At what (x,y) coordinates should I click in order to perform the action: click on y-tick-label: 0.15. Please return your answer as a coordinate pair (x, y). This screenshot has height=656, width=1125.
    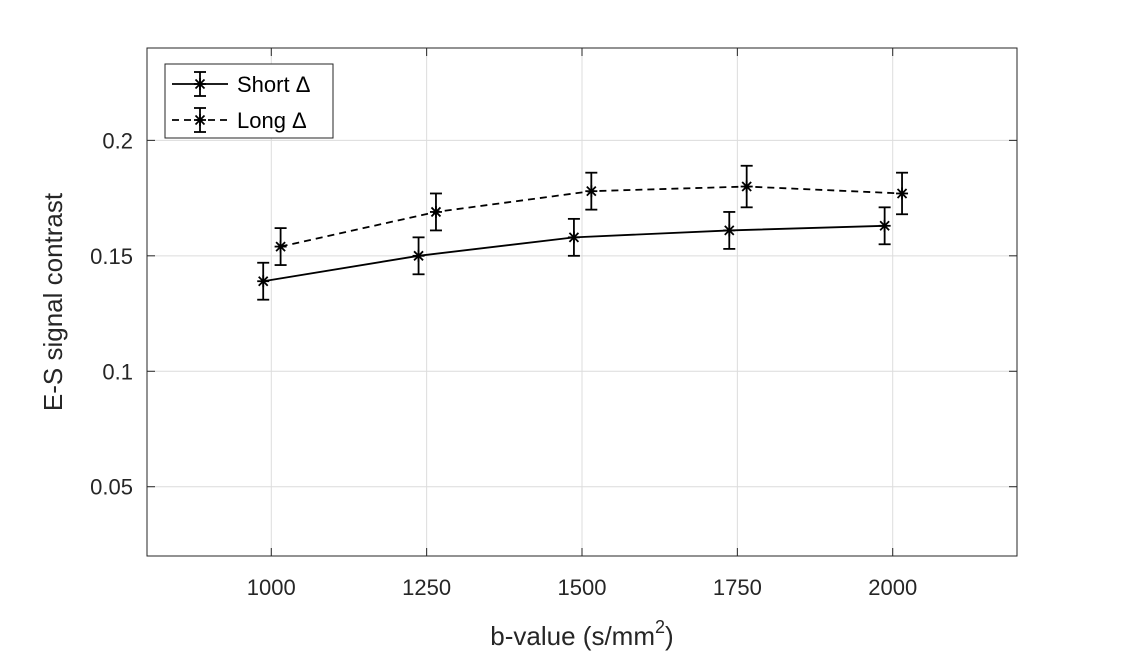
    Looking at the image, I should click on (111, 256).